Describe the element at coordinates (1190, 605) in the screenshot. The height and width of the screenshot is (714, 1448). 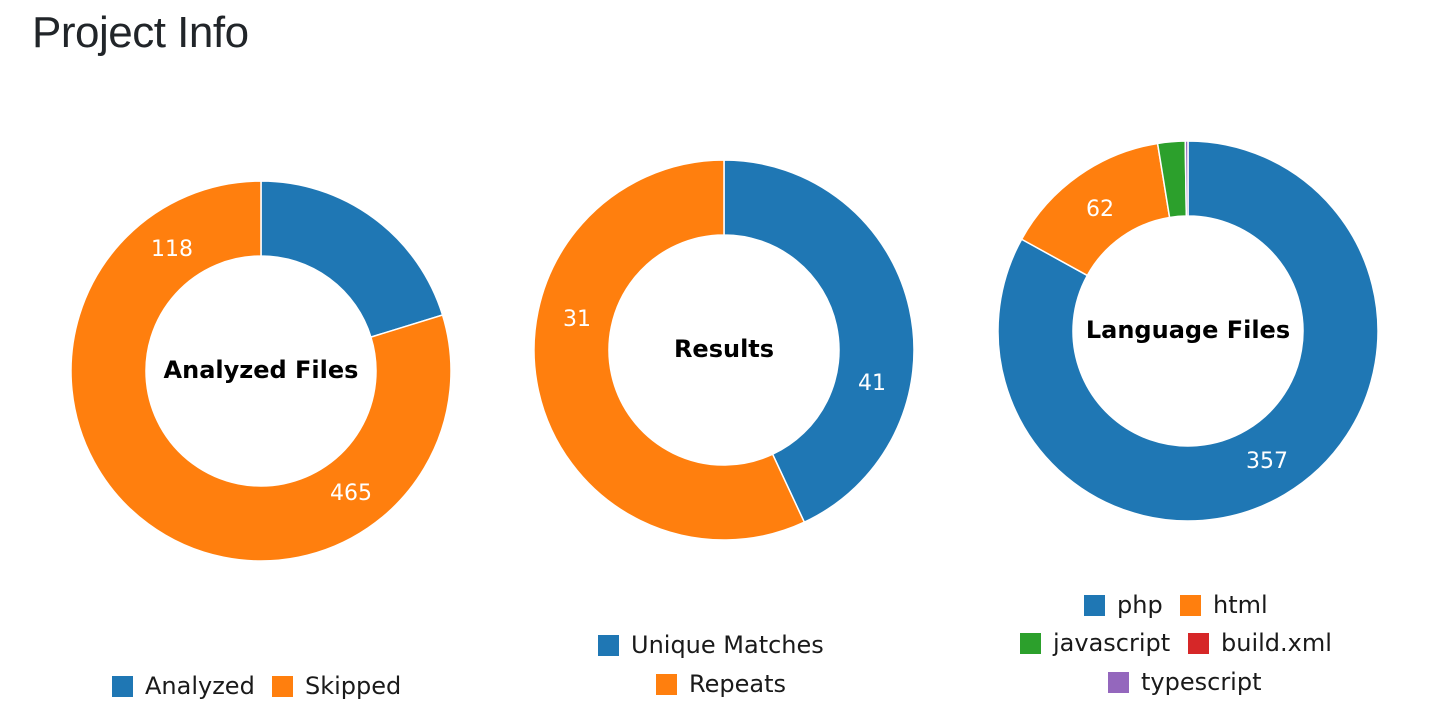
I see `legend-swatch-html` at that location.